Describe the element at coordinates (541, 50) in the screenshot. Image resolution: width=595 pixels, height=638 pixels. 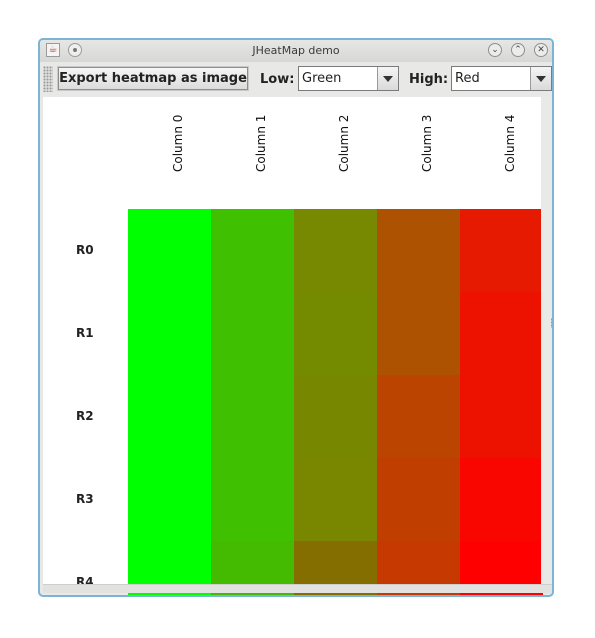
I see `close-icon: ✕` at that location.